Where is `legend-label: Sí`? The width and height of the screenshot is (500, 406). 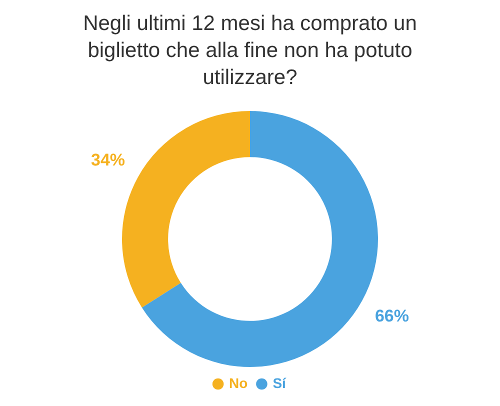 legend-label: Sí is located at coordinates (280, 382).